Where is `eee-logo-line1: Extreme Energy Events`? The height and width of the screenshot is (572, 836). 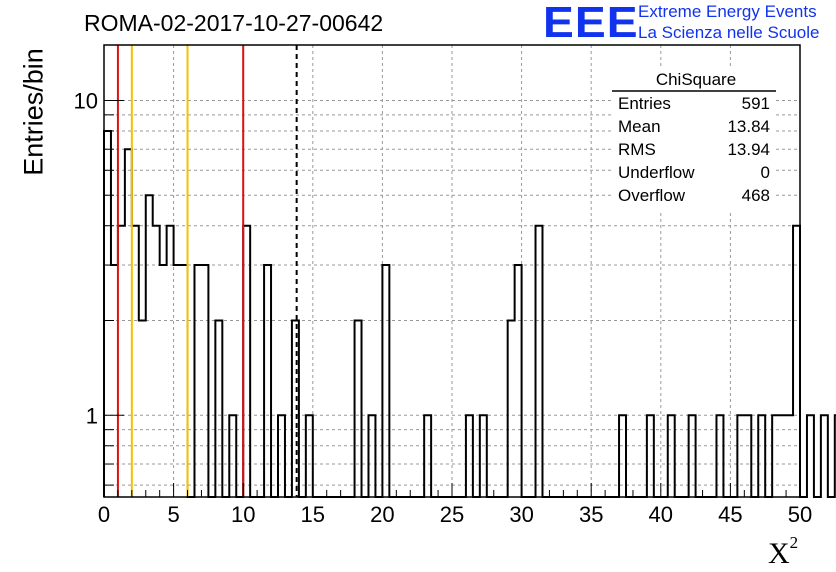
eee-logo-line1: Extreme Energy Events is located at coordinates (727, 11).